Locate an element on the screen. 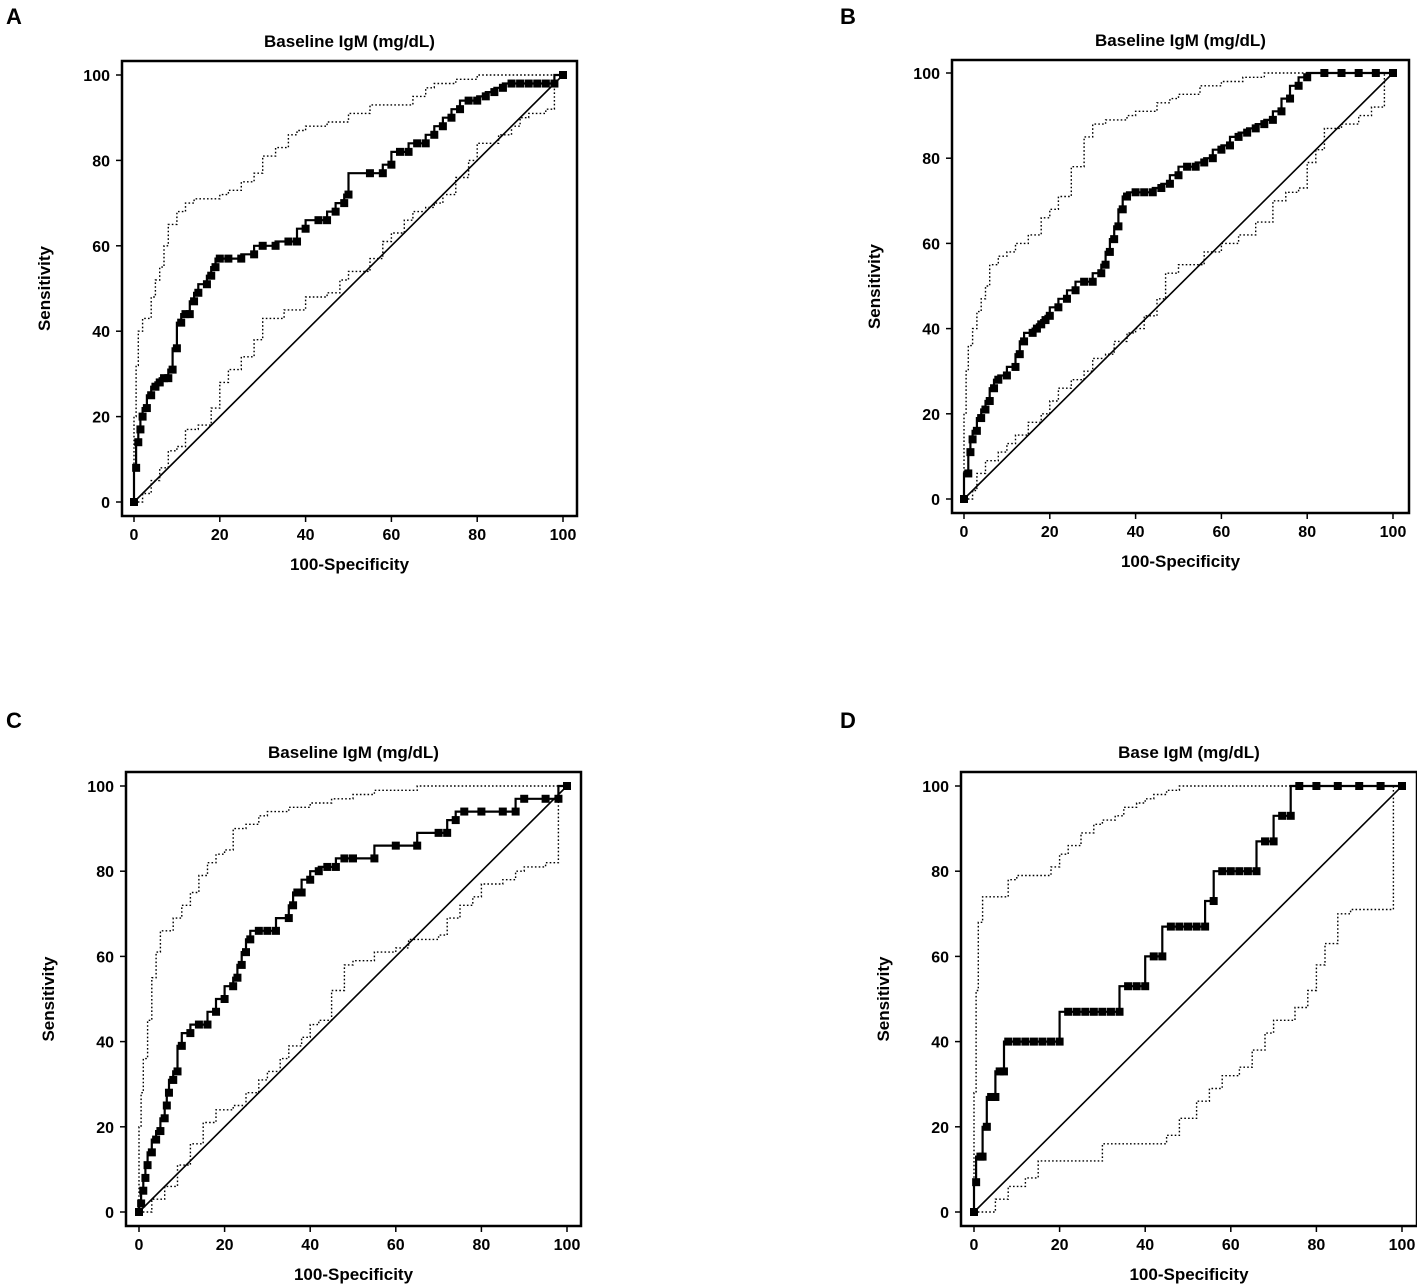 This screenshot has height=1286, width=1417. x-tick-label: 60 is located at coordinates (392, 535).